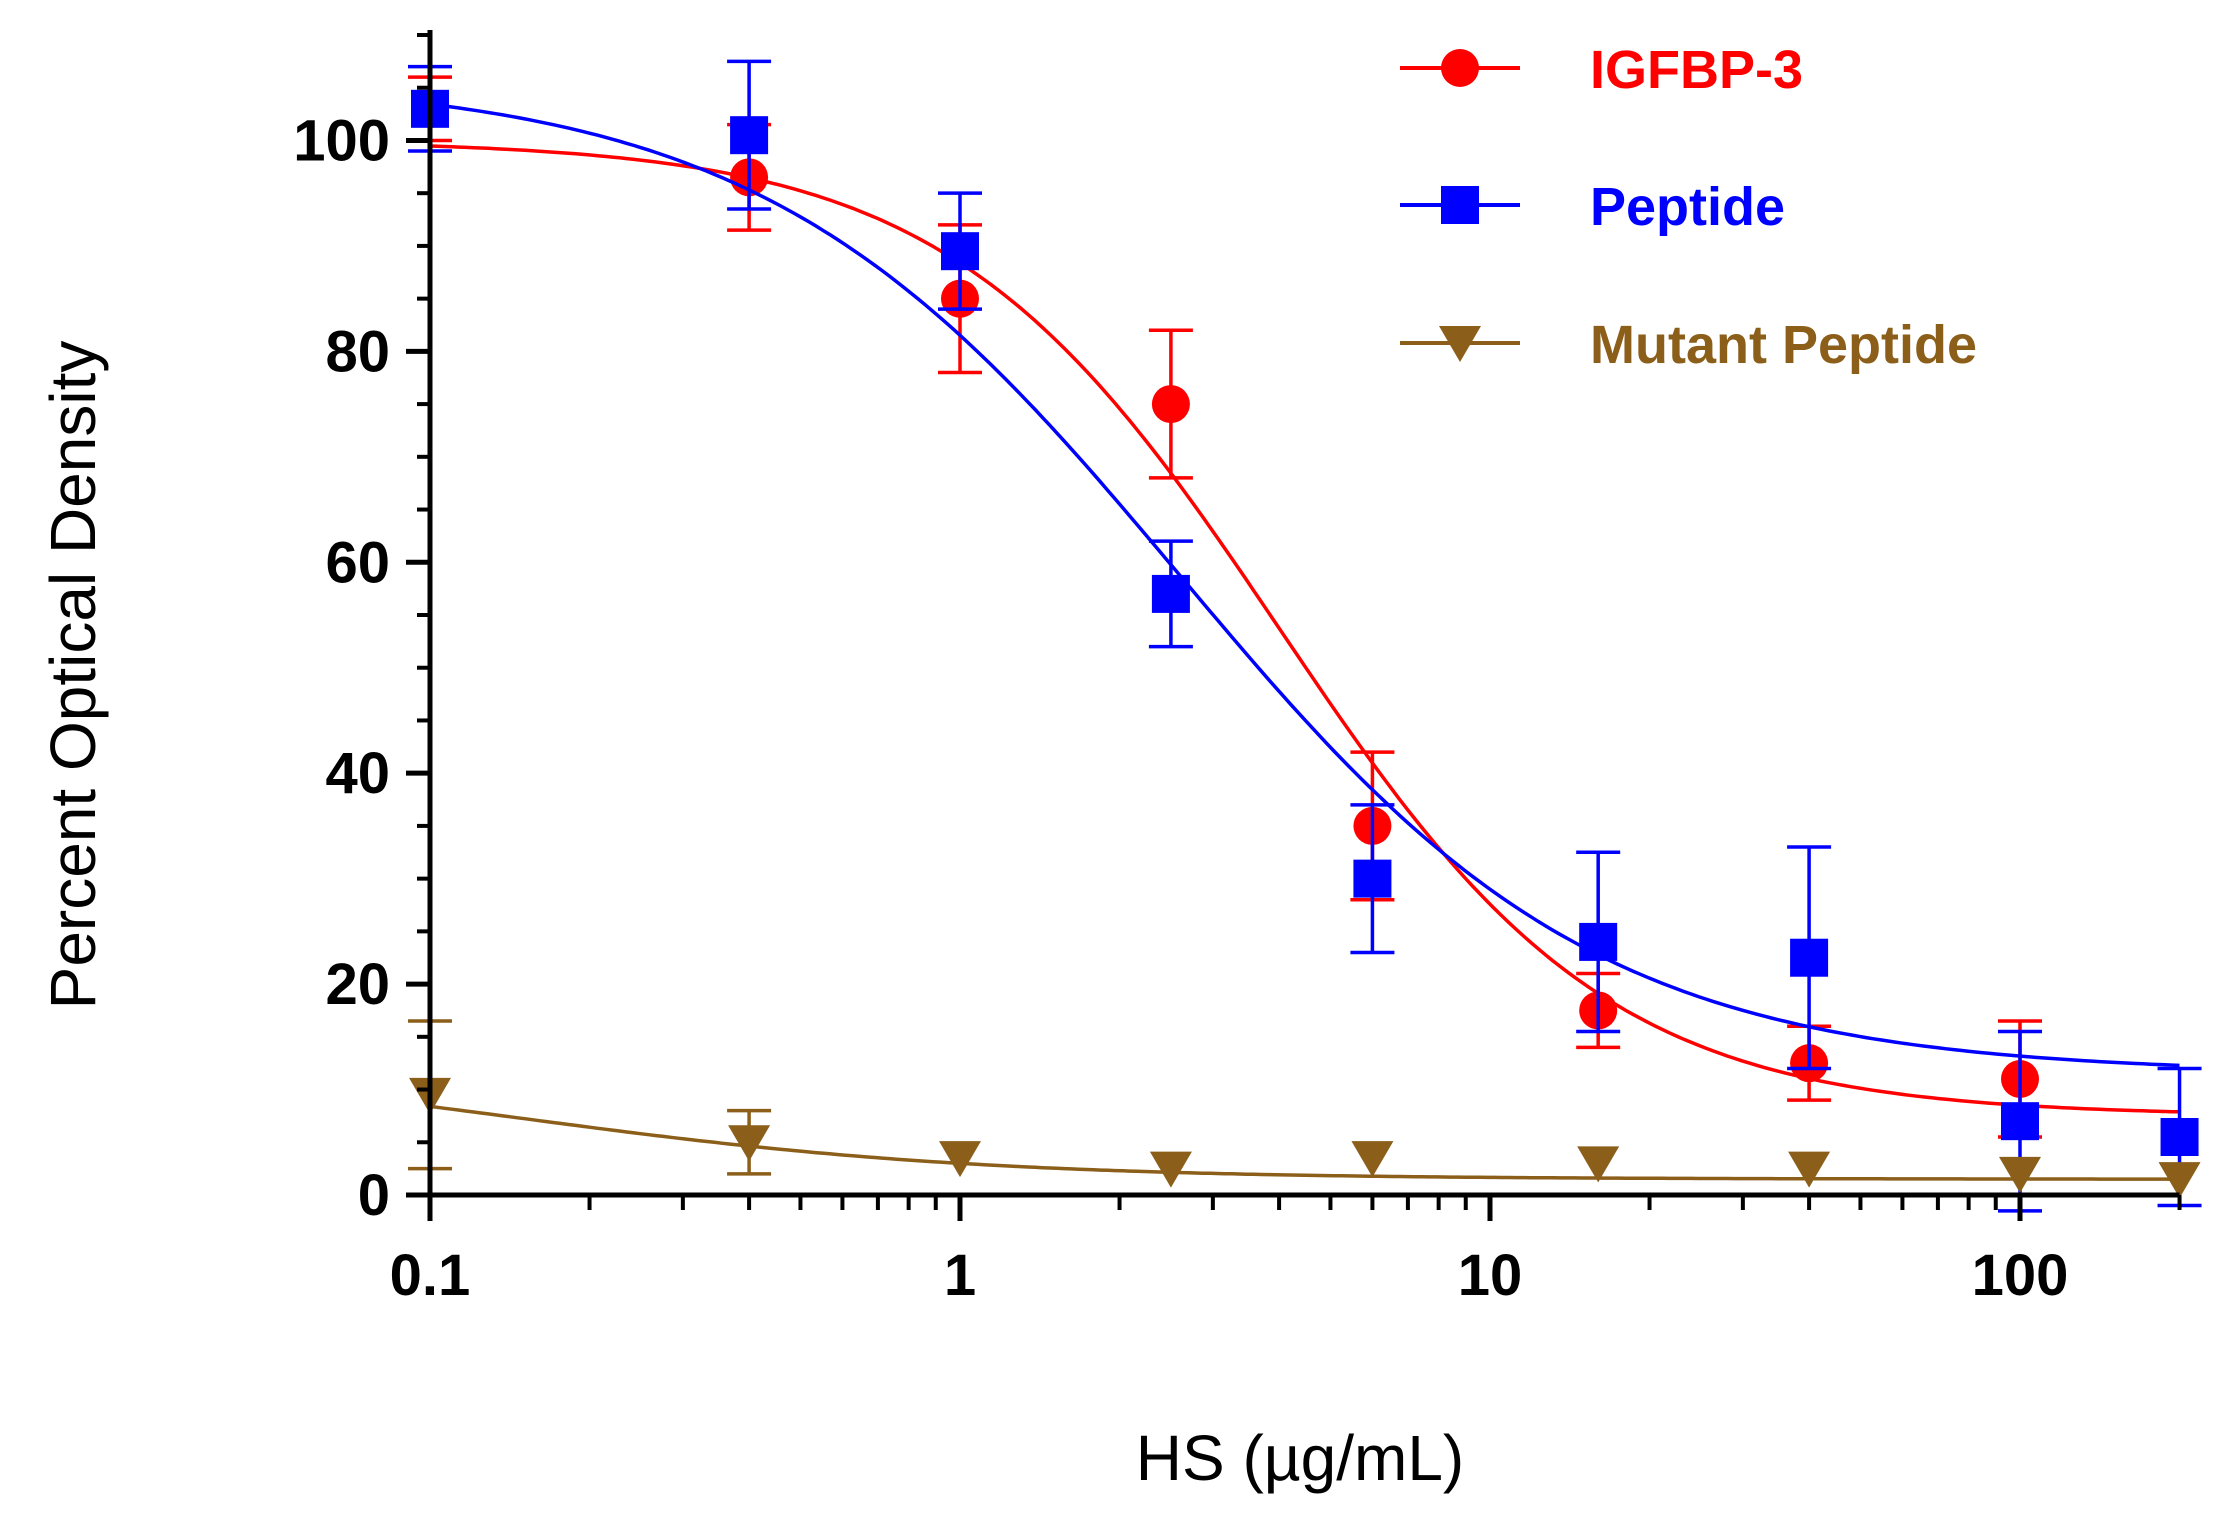  I want to click on y-tick-label: 20, so click(357, 984).